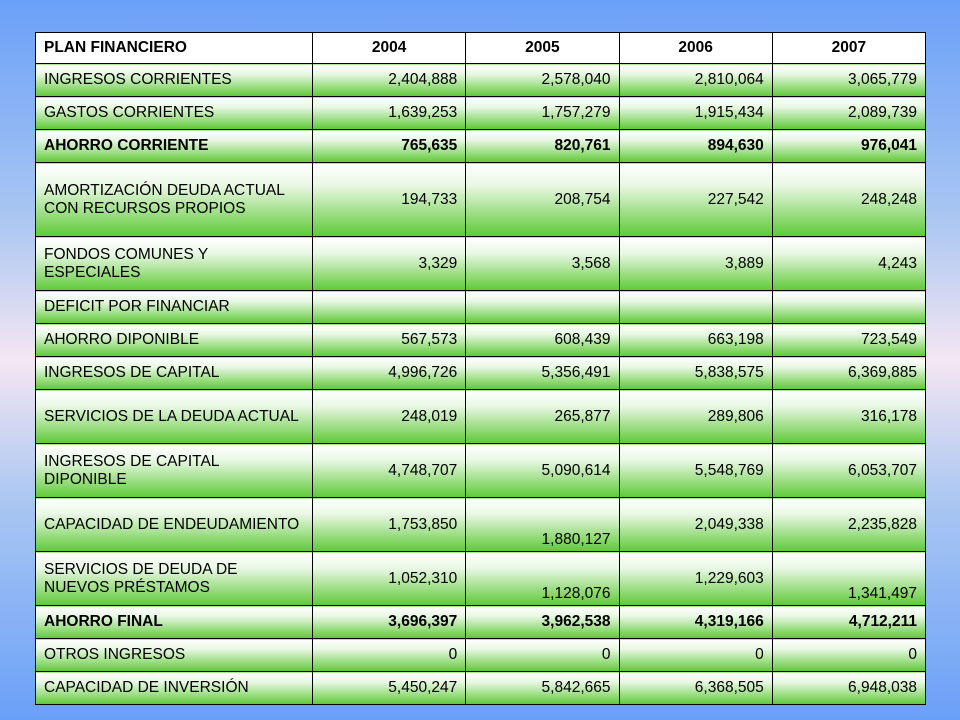 Image resolution: width=960 pixels, height=720 pixels. Describe the element at coordinates (849, 113) in the screenshot. I see `cell-2007: 2,089,739` at that location.